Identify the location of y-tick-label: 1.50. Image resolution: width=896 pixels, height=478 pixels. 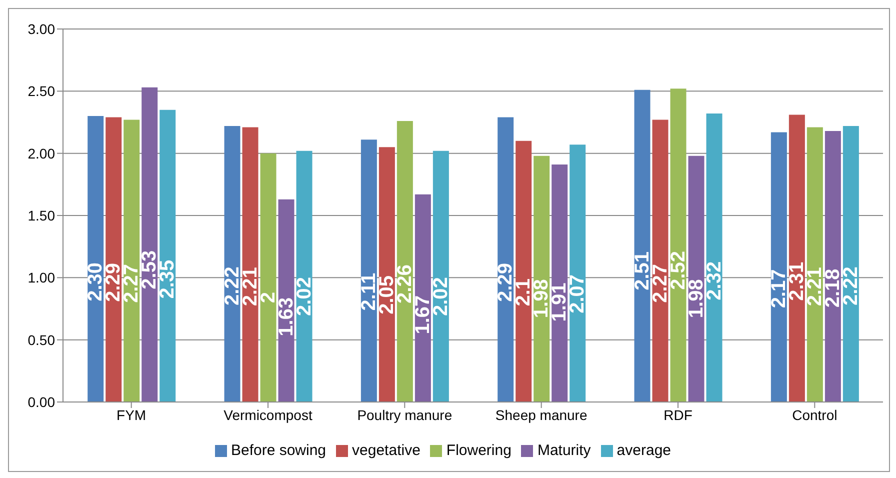
(42, 215).